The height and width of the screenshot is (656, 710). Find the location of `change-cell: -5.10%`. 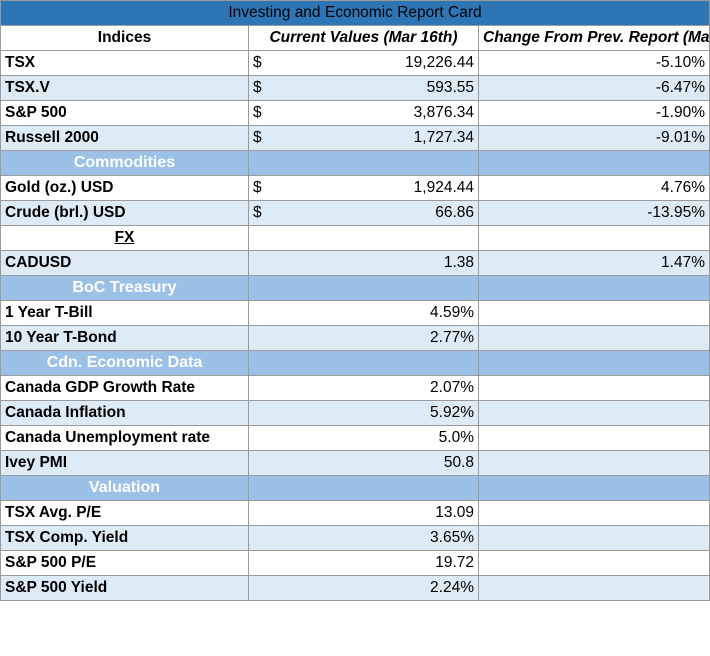

change-cell: -5.10% is located at coordinates (594, 63).